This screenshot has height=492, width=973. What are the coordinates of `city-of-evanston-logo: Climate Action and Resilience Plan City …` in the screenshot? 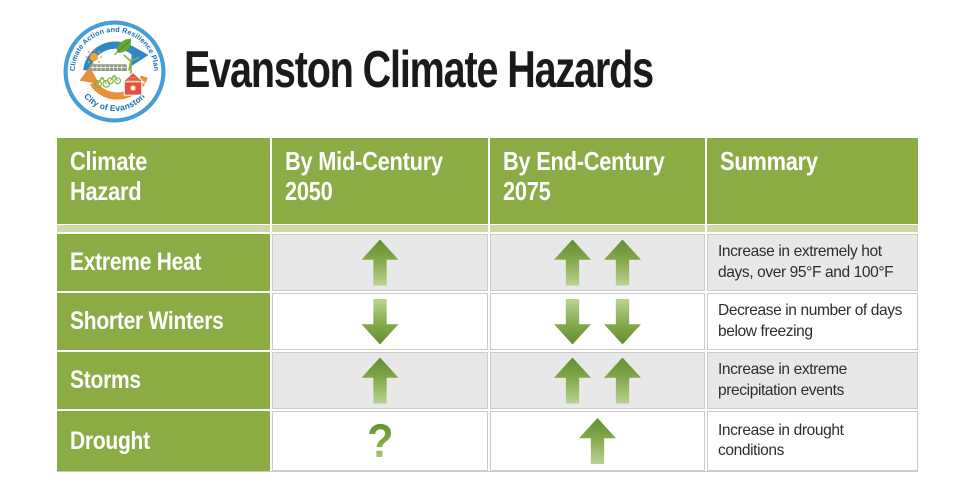 It's located at (114, 71).